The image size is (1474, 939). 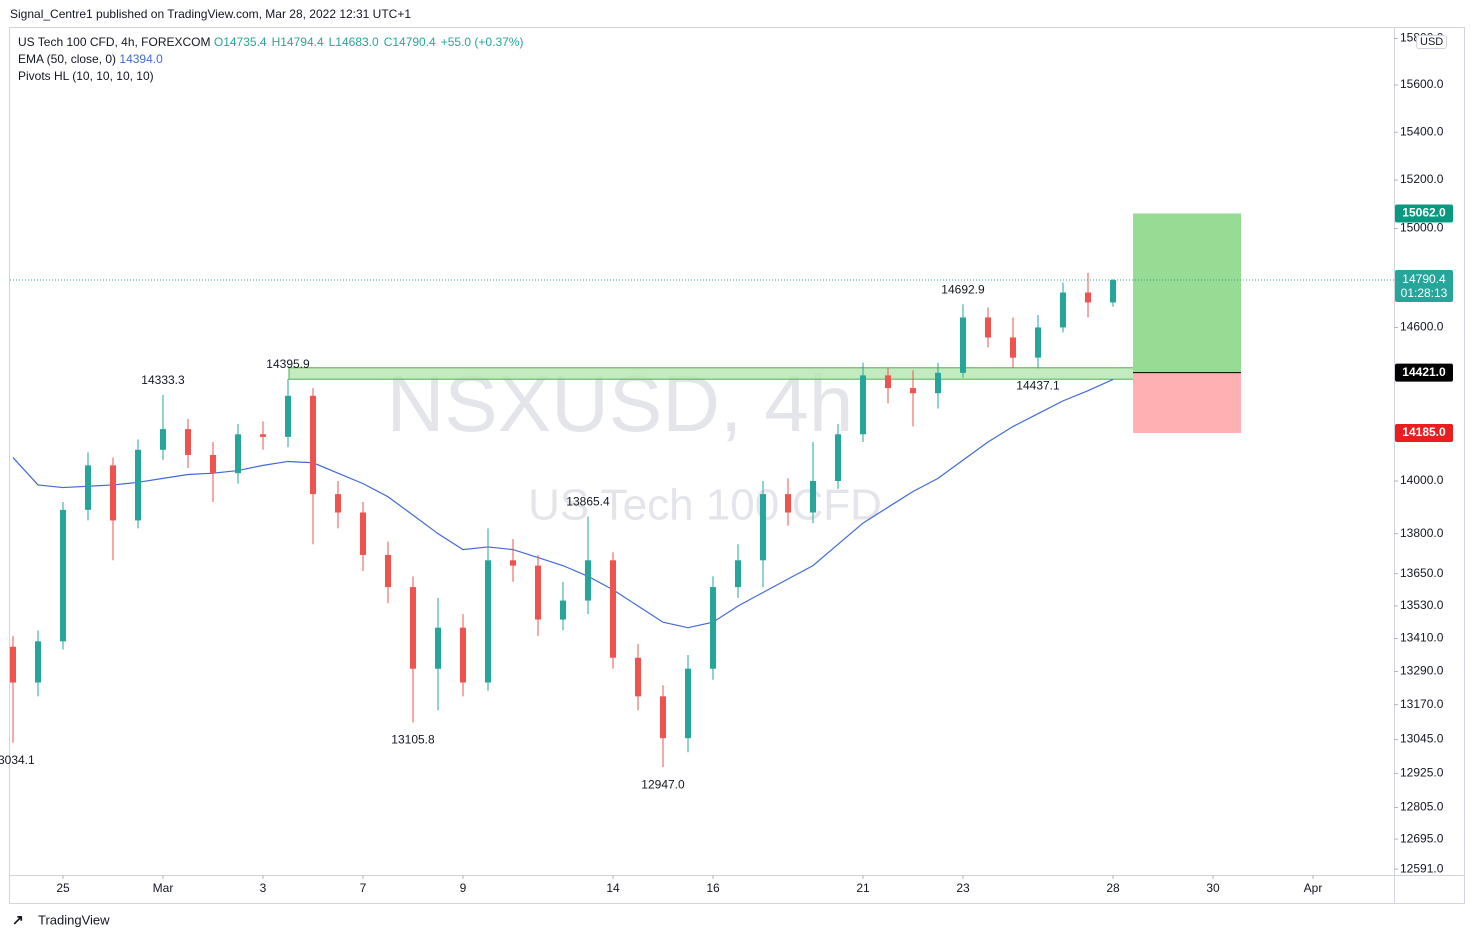 What do you see at coordinates (1187, 402) in the screenshot?
I see `loss-zone` at bounding box center [1187, 402].